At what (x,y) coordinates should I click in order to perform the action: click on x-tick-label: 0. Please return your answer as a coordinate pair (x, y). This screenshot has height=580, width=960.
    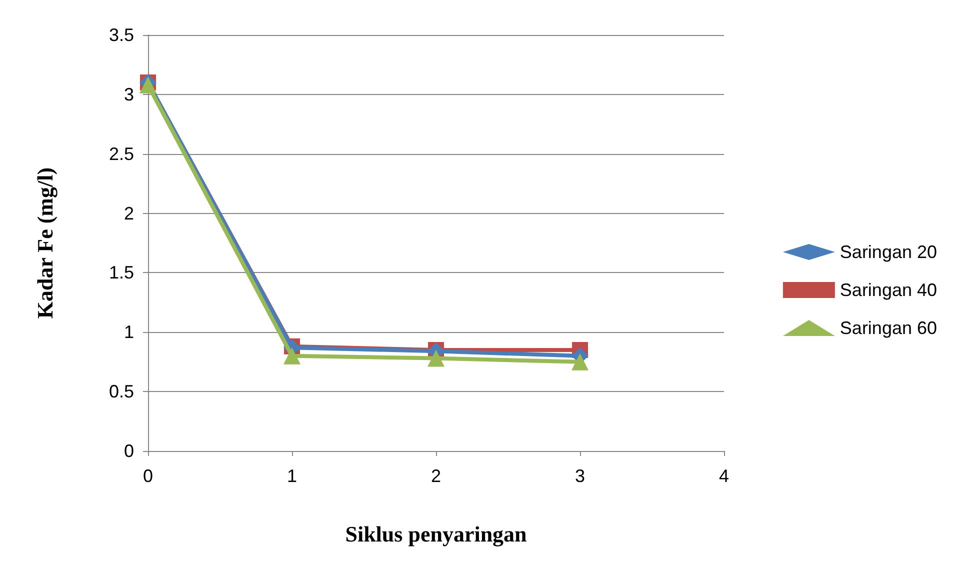
    Looking at the image, I should click on (148, 476).